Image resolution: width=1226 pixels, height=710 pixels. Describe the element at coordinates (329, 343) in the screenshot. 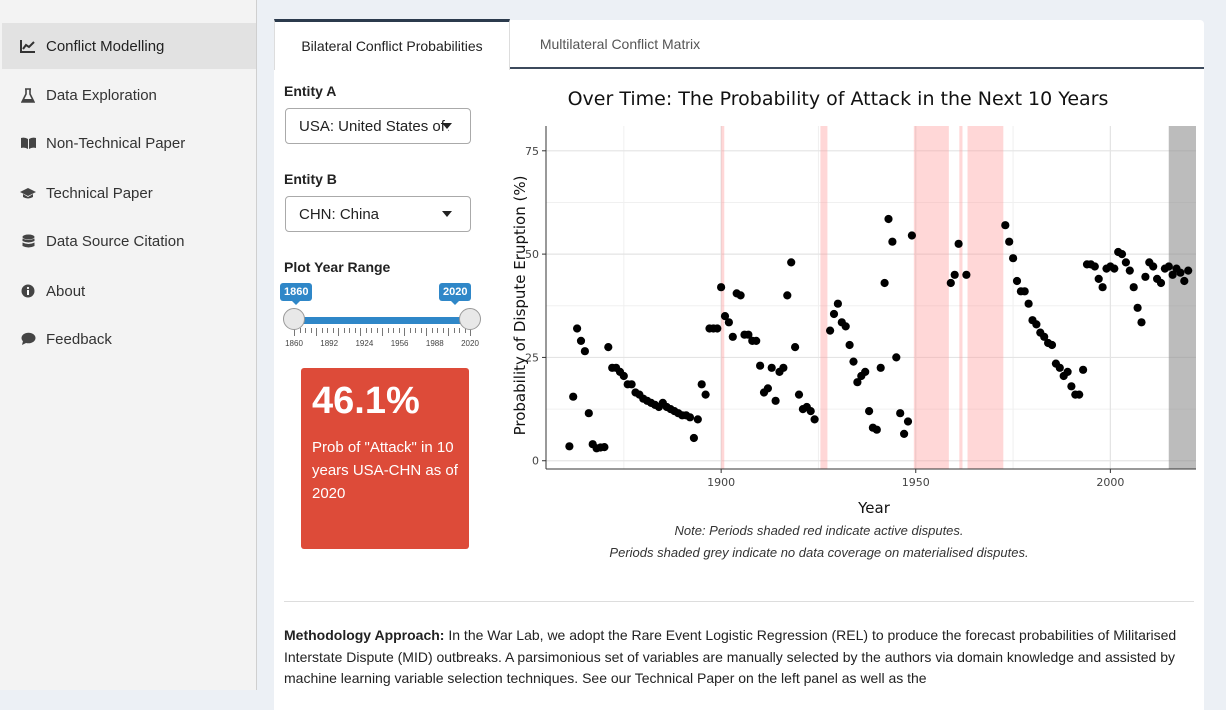

I see `slider-tick-label: 1892` at that location.